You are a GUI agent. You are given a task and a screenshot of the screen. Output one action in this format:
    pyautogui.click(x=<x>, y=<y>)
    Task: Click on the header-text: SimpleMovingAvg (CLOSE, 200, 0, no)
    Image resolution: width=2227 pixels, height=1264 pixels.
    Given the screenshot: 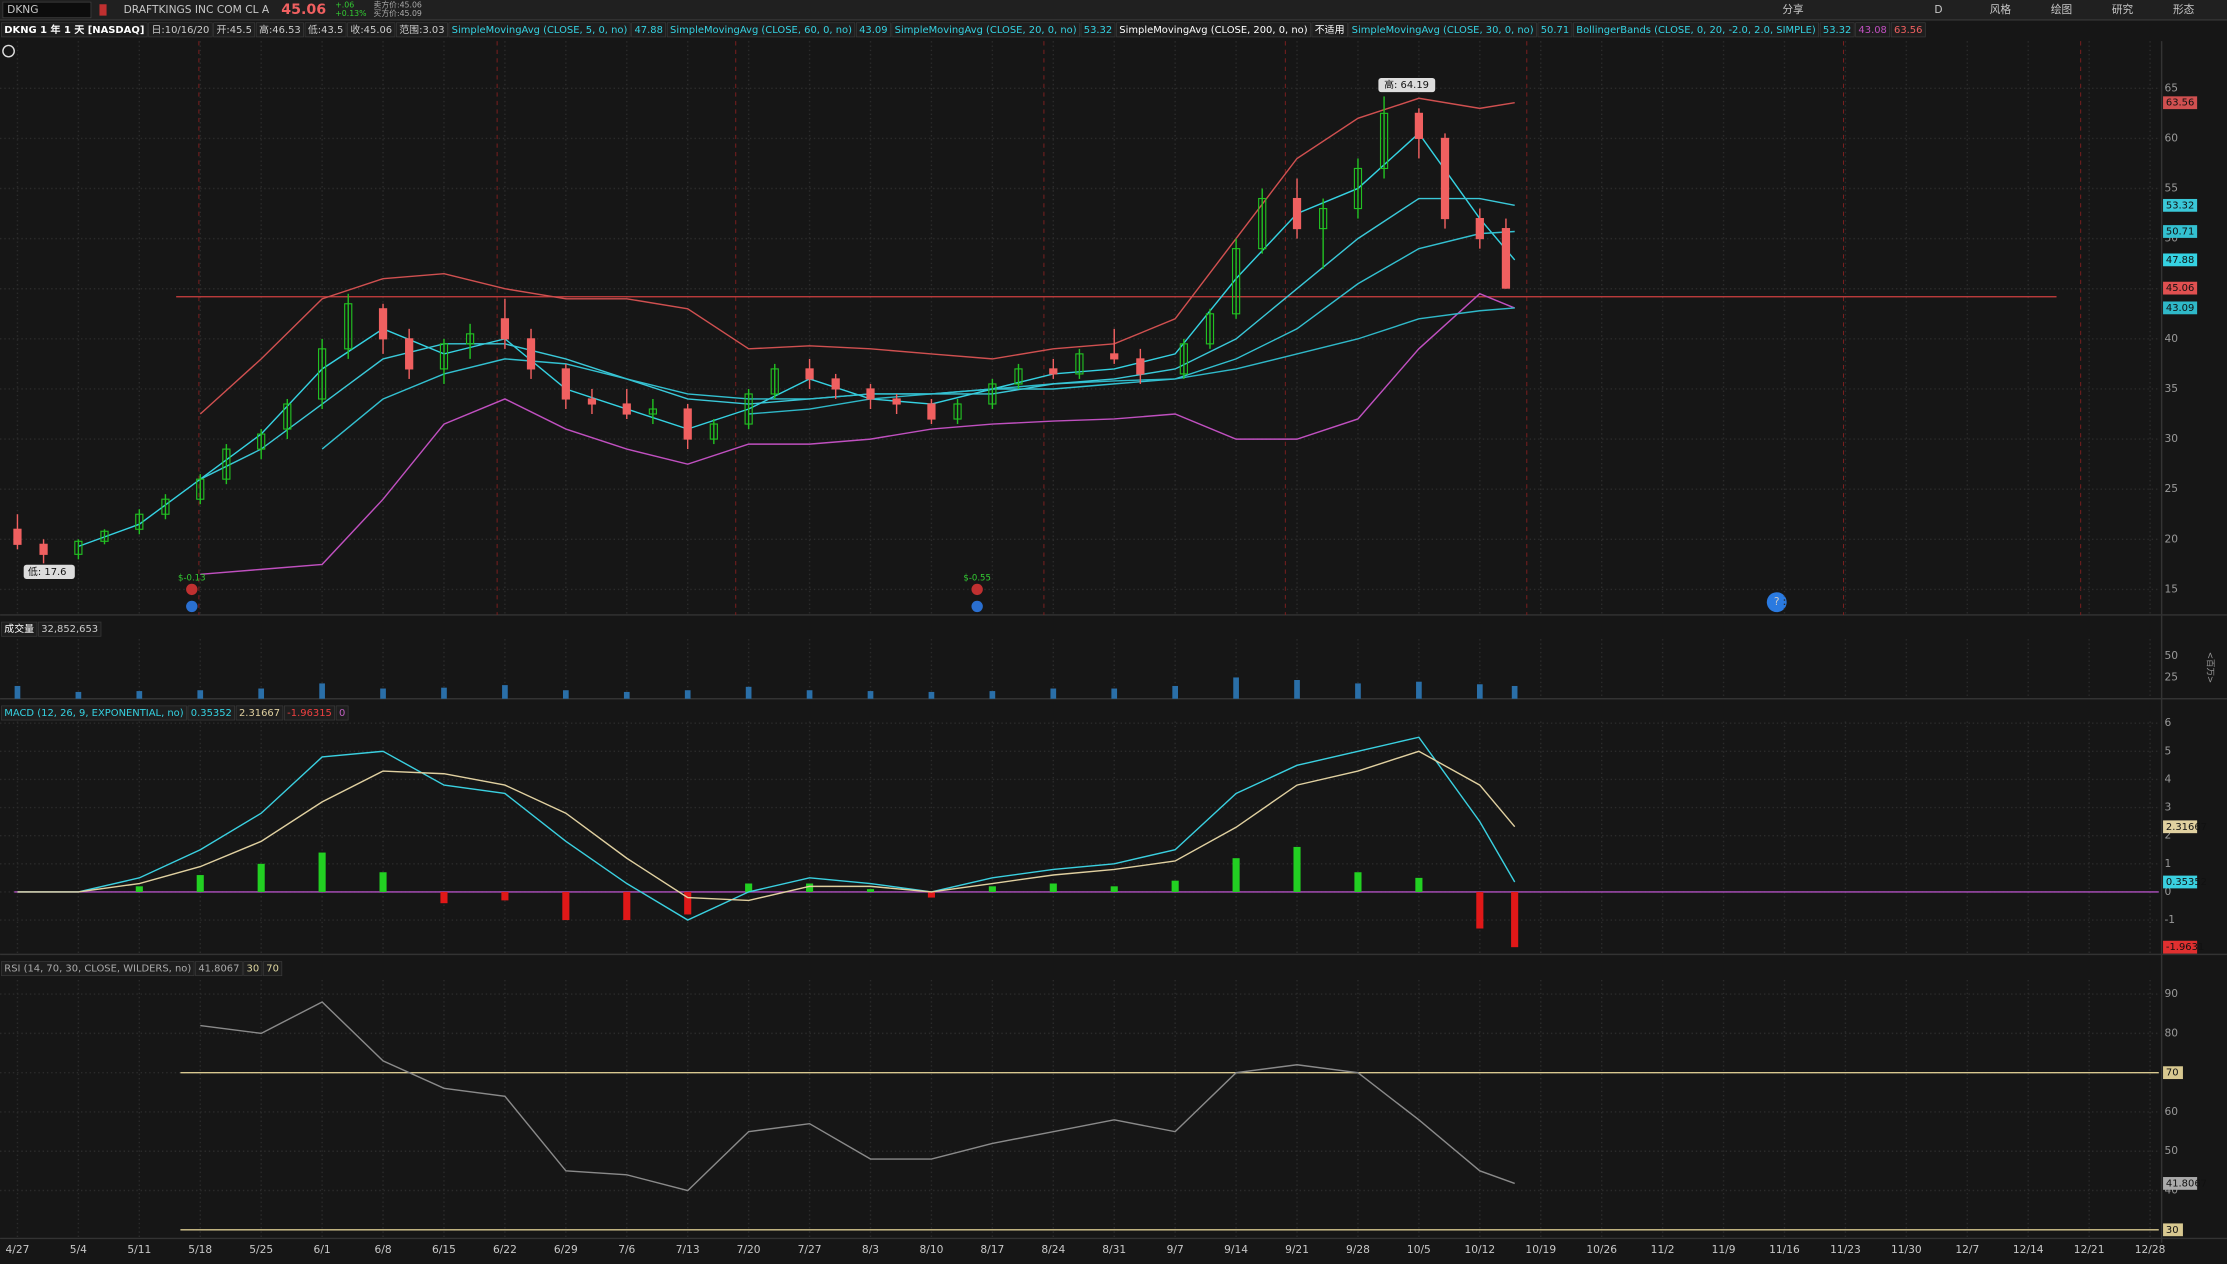 What is the action you would take?
    pyautogui.click(x=1213, y=30)
    